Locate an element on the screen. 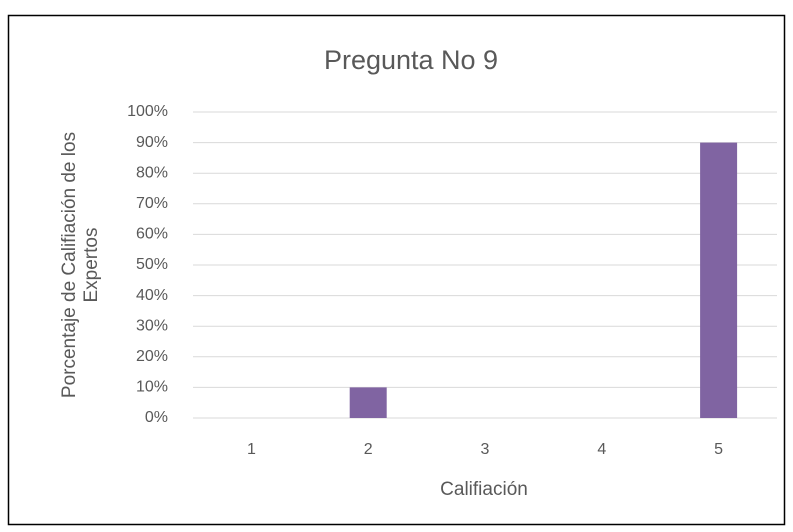 The height and width of the screenshot is (532, 793). y-tick-label: 90% is located at coordinates (152, 142).